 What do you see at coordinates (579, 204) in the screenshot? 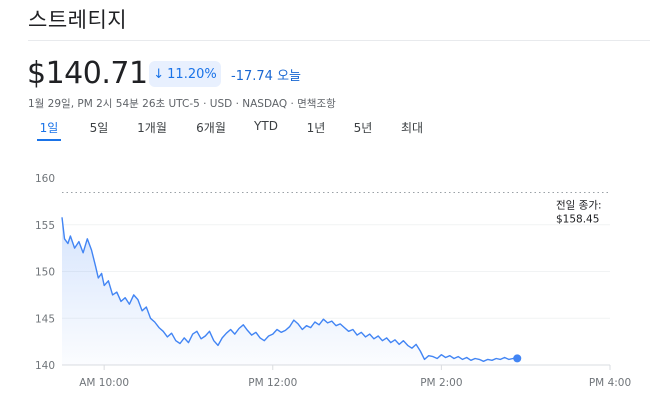
I see `previous-close-label: 전일 종가:` at bounding box center [579, 204].